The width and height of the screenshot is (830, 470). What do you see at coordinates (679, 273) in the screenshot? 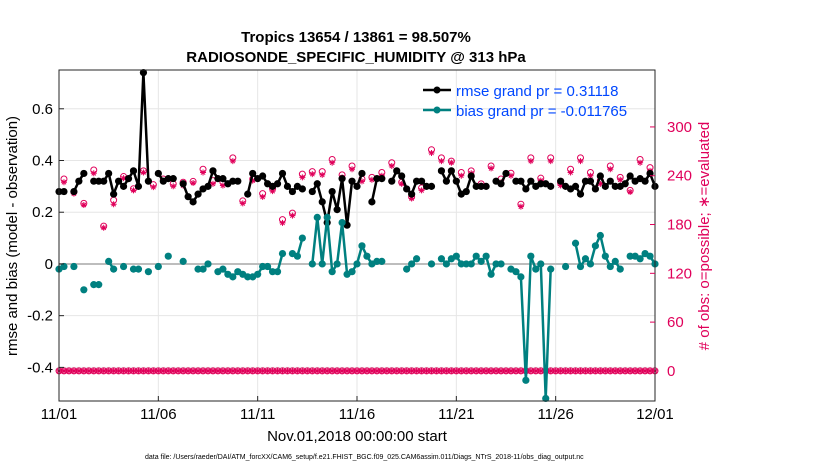
I see `y2-tick-label-2: 120` at bounding box center [679, 273].